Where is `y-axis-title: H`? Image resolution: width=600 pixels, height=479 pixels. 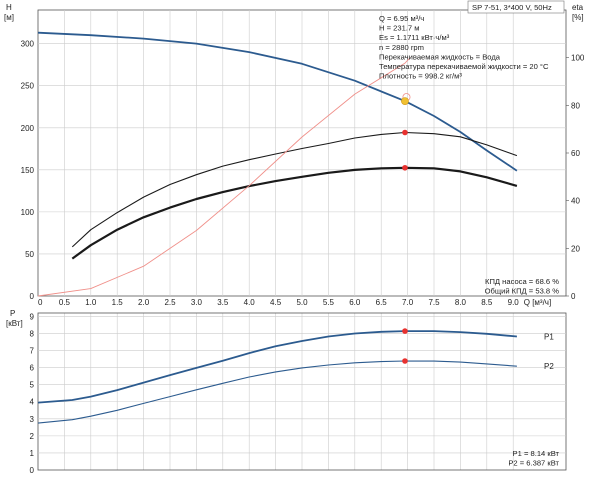 y-axis-title: H is located at coordinates (9, 7).